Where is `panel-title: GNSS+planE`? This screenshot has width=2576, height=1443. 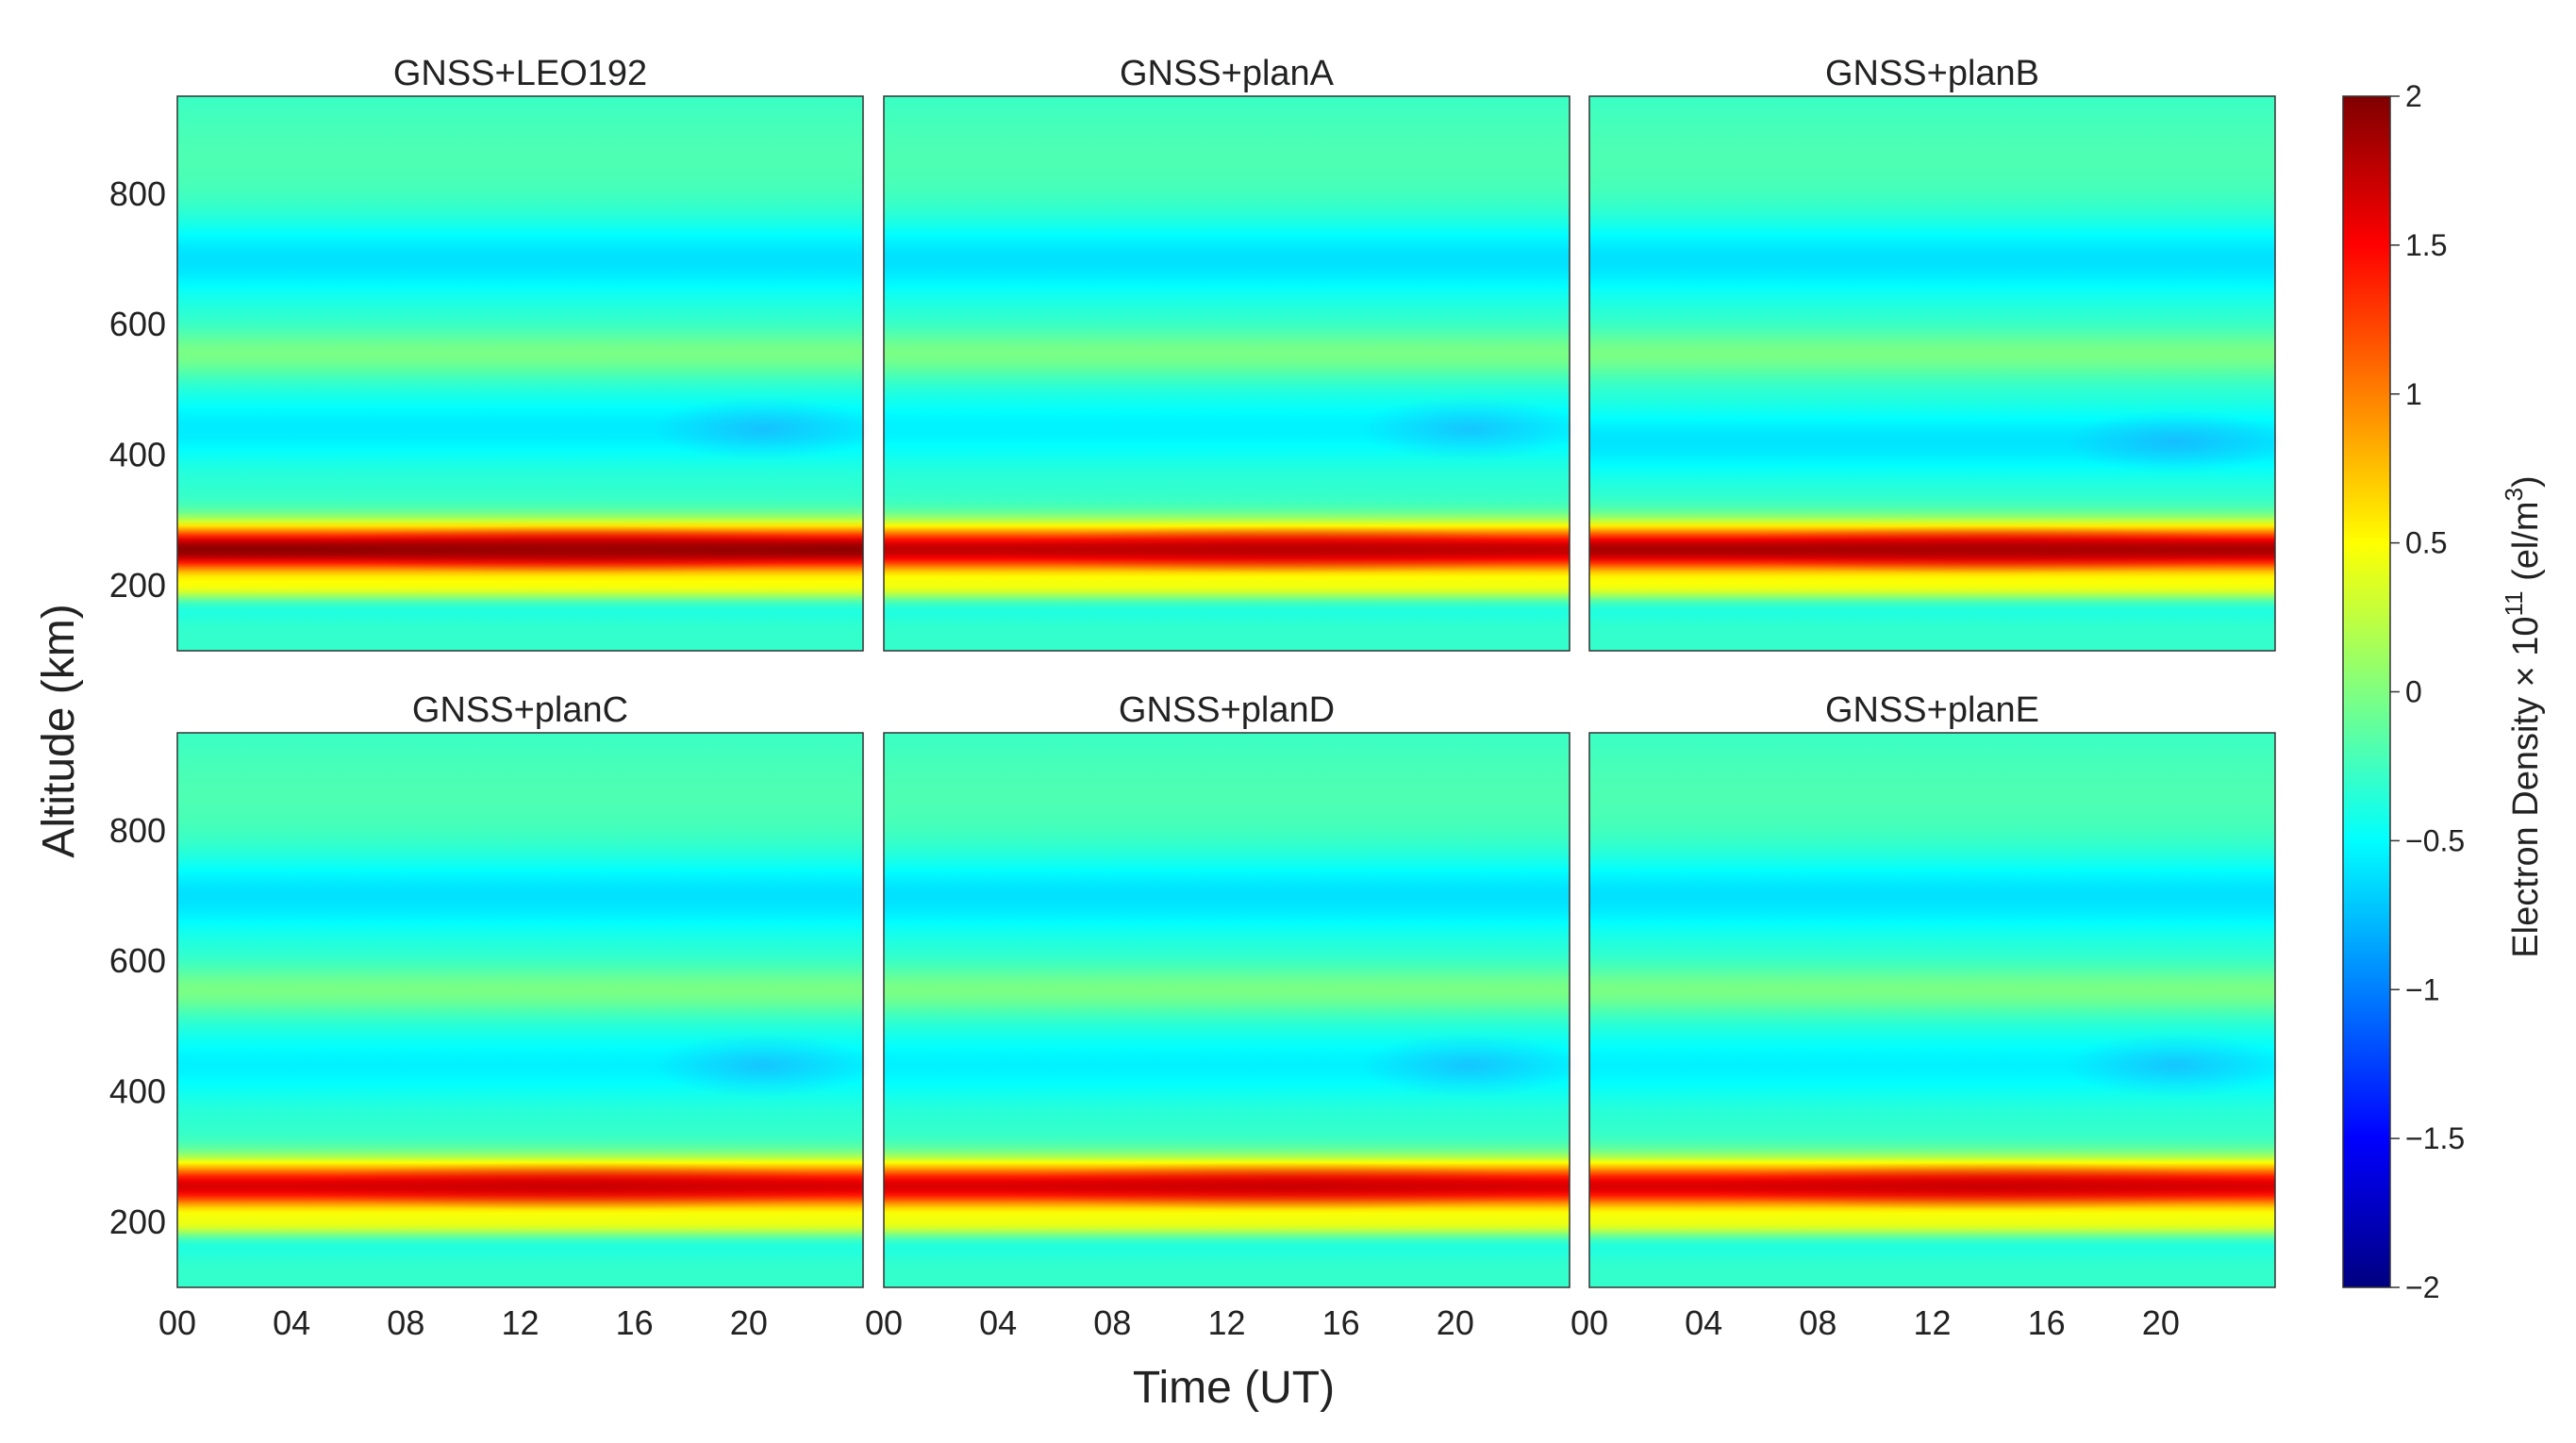
panel-title: GNSS+planE is located at coordinates (1932, 710).